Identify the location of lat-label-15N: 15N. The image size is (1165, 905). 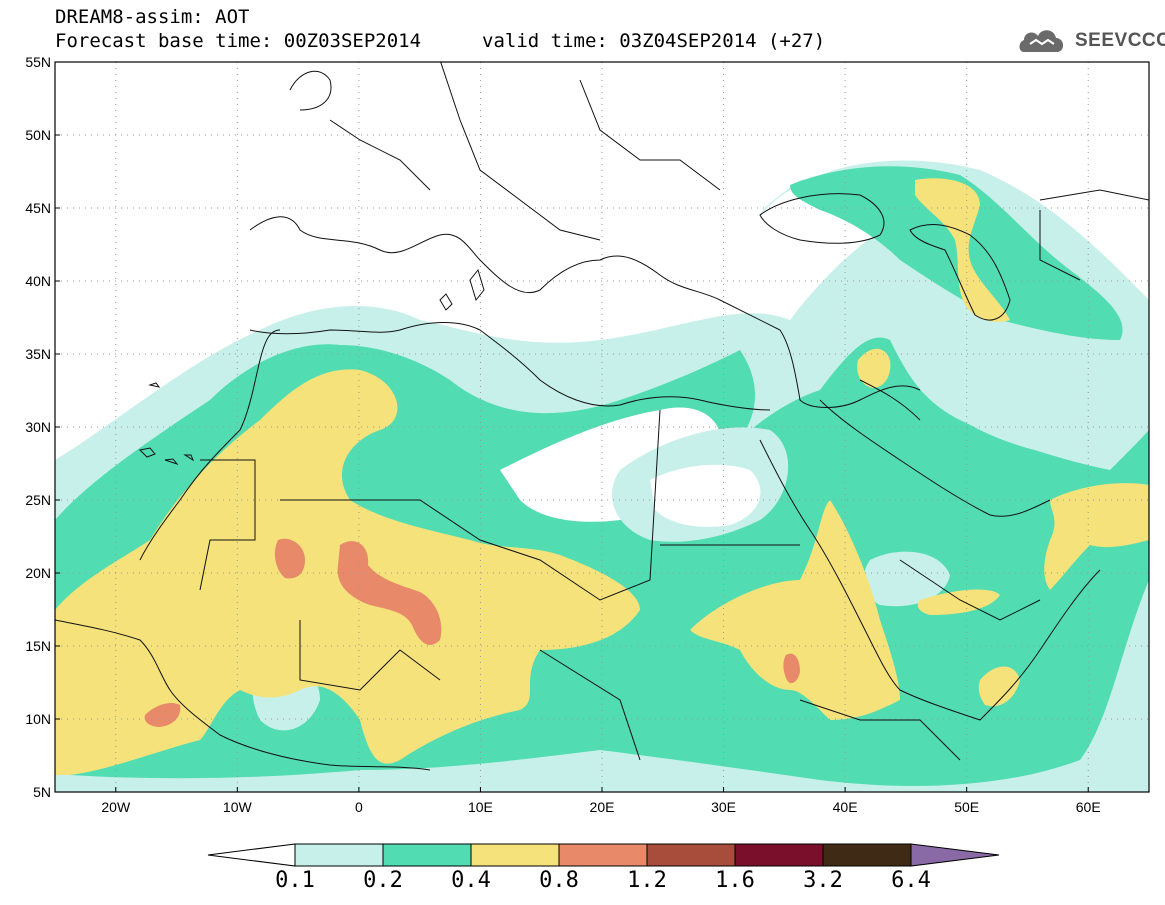
(38, 646).